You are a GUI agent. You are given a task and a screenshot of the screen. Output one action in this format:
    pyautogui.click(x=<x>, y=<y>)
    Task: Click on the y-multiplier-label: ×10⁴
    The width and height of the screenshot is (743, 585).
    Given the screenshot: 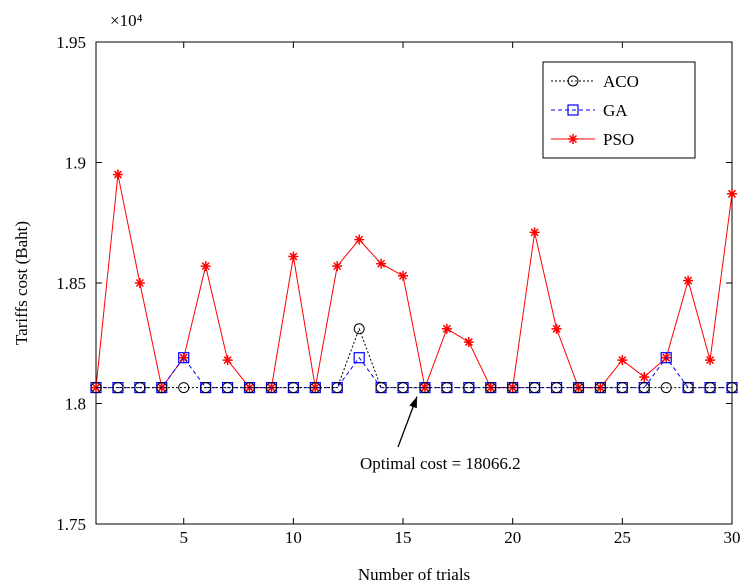 What is the action you would take?
    pyautogui.click(x=126, y=20)
    